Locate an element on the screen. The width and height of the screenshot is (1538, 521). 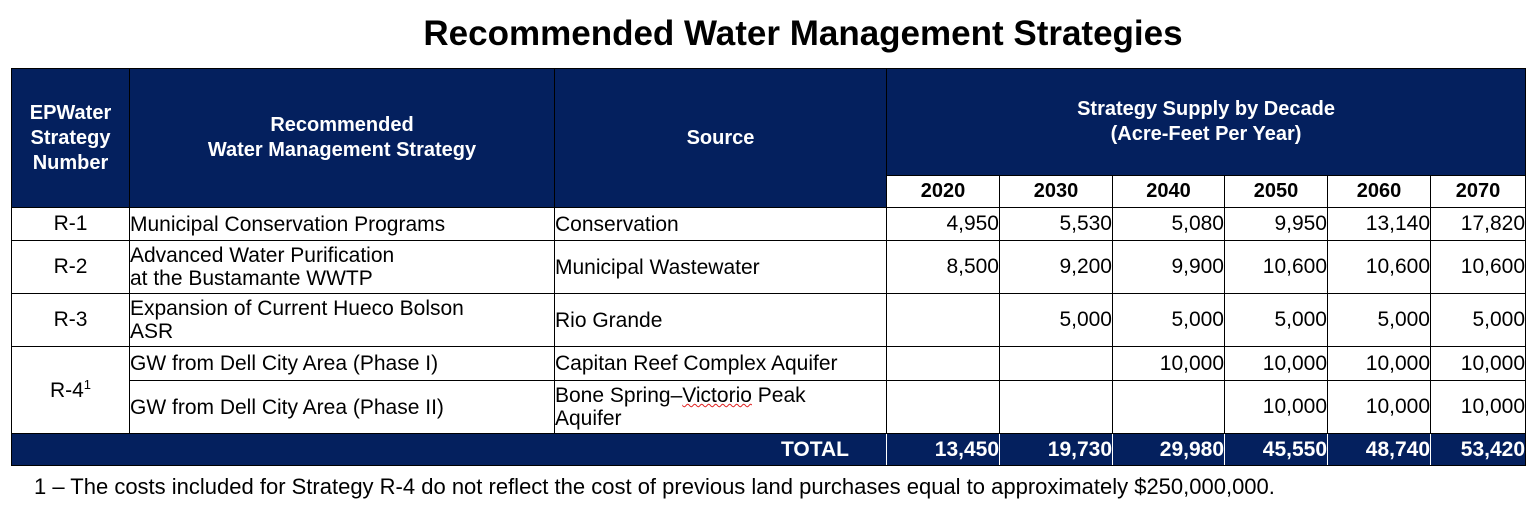
supply-value: 8,500 is located at coordinates (943, 267).